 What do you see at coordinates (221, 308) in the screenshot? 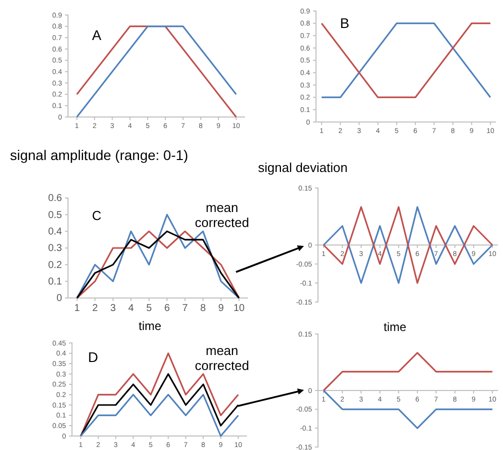
I see `x-tick-label: 9` at bounding box center [221, 308].